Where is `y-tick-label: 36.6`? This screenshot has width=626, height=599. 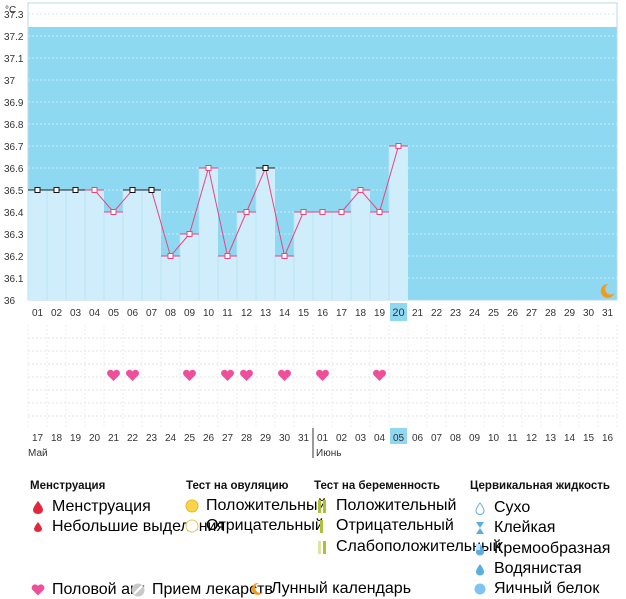
y-tick-label: 36.6 is located at coordinates (14, 169).